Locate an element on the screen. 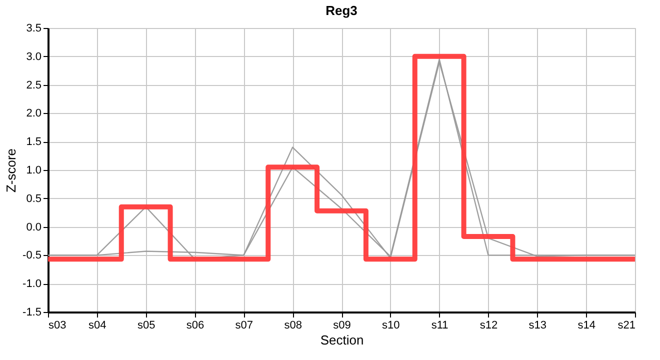 This screenshot has height=360, width=660. y-tick-label: 1.0 is located at coordinates (34, 170).